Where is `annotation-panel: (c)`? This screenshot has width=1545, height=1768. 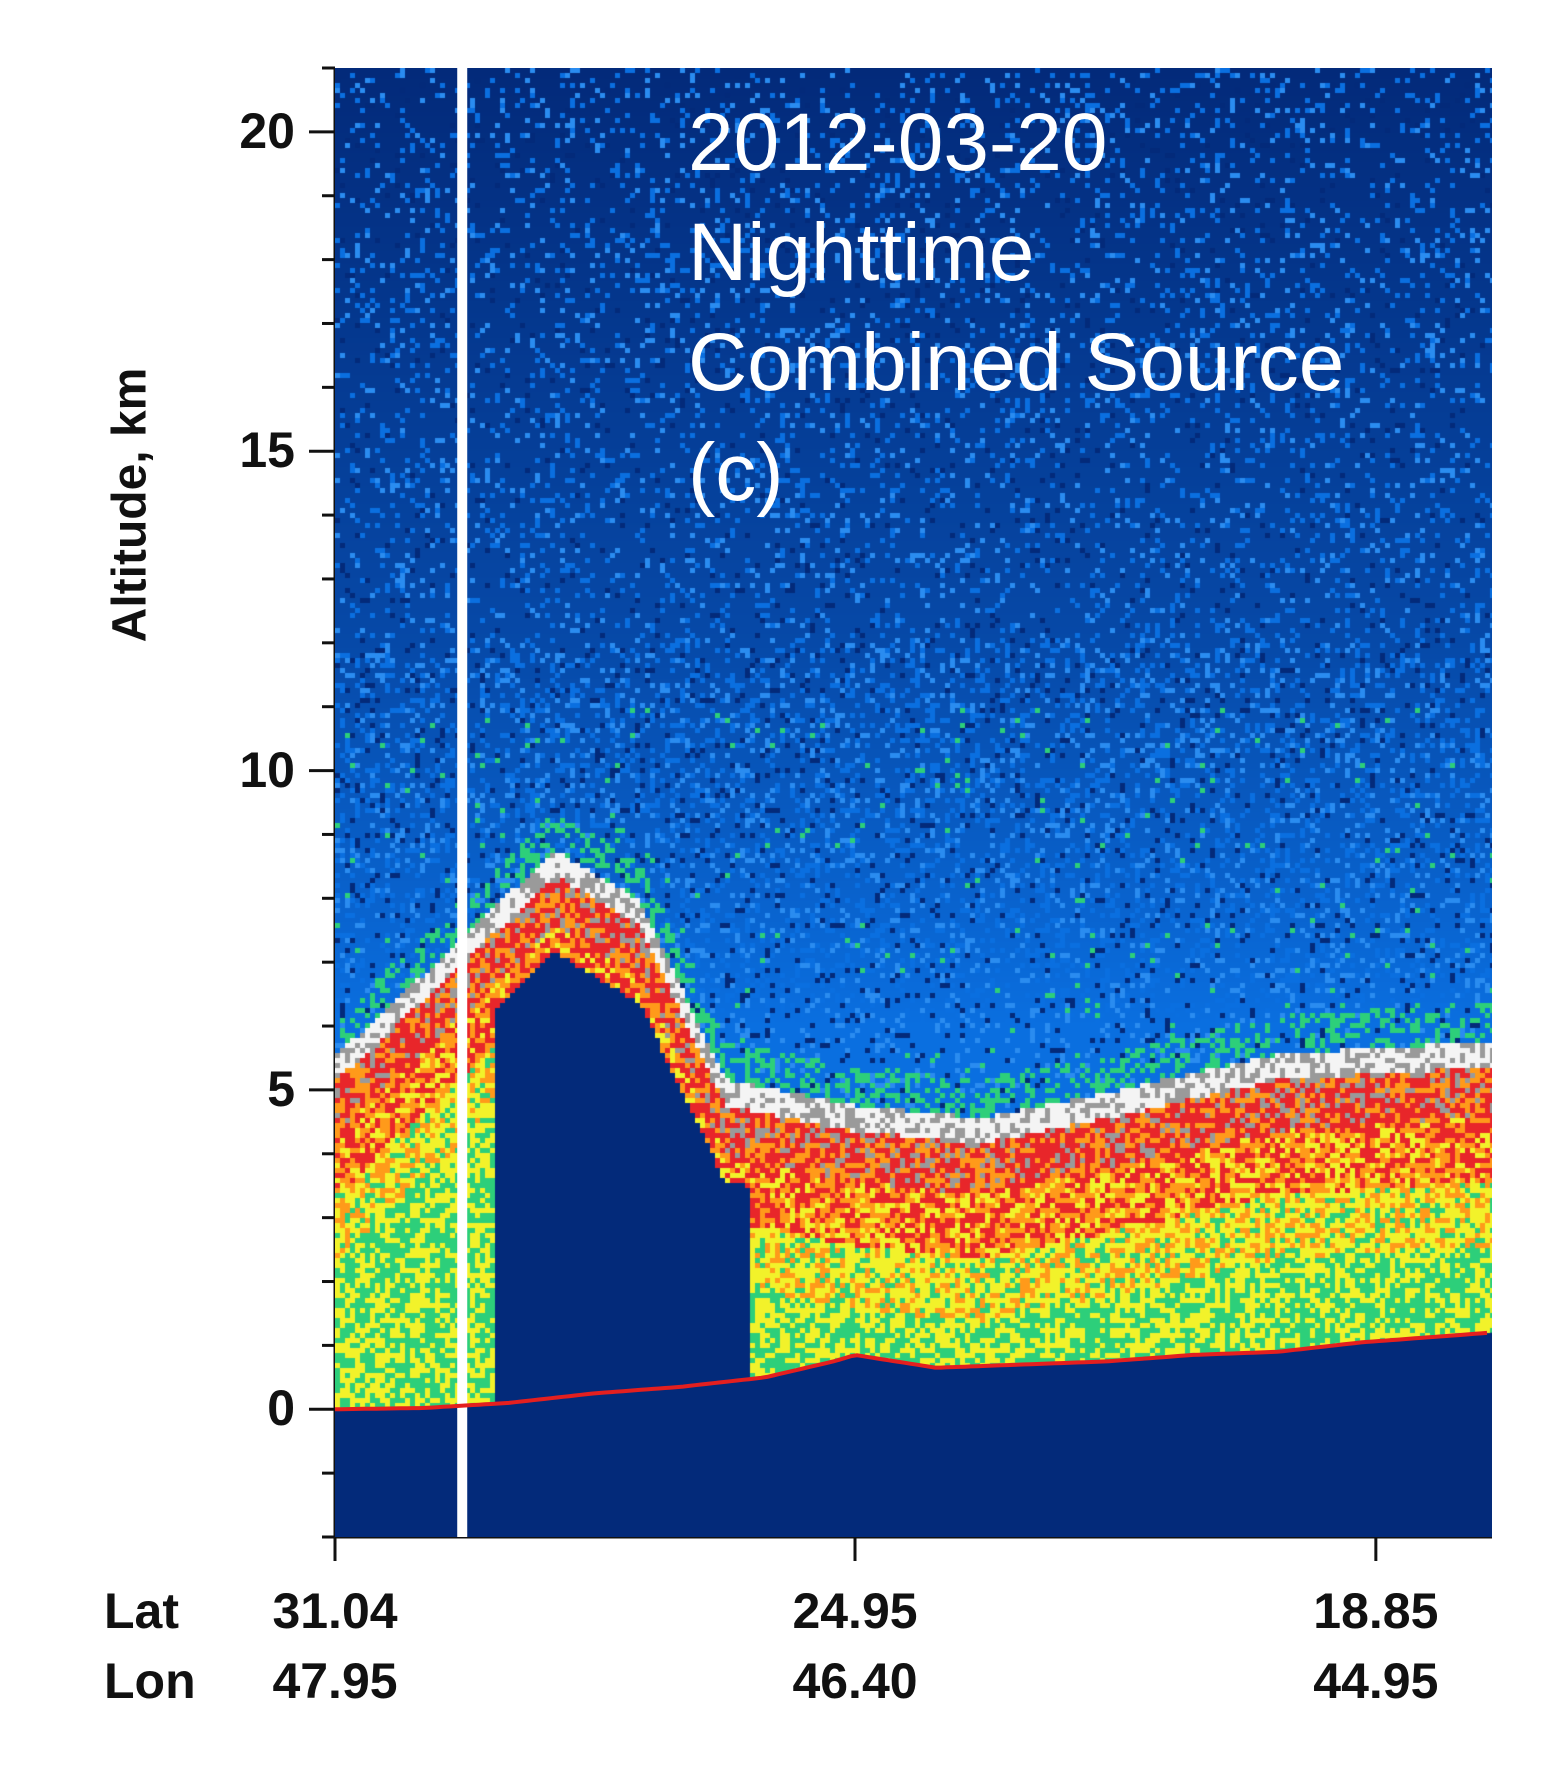 annotation-panel: (c) is located at coordinates (736, 472).